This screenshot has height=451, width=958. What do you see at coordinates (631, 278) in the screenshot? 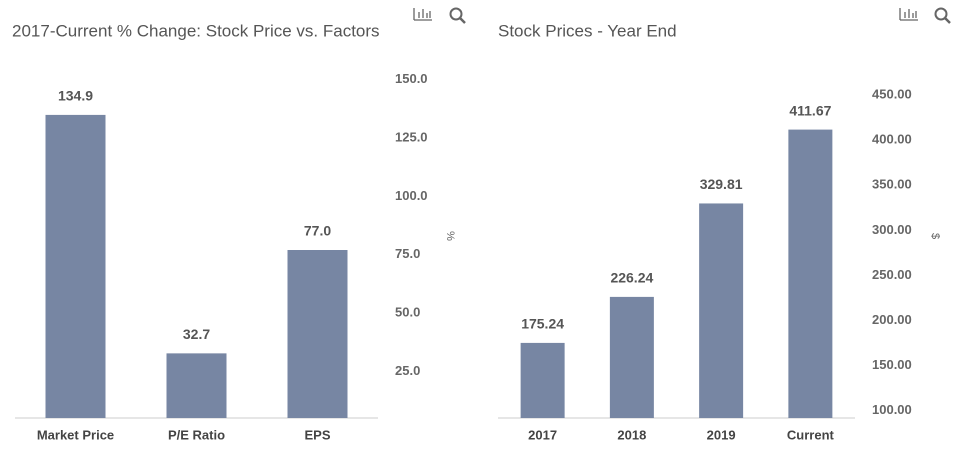
I see `data-label: 226.24` at bounding box center [631, 278].